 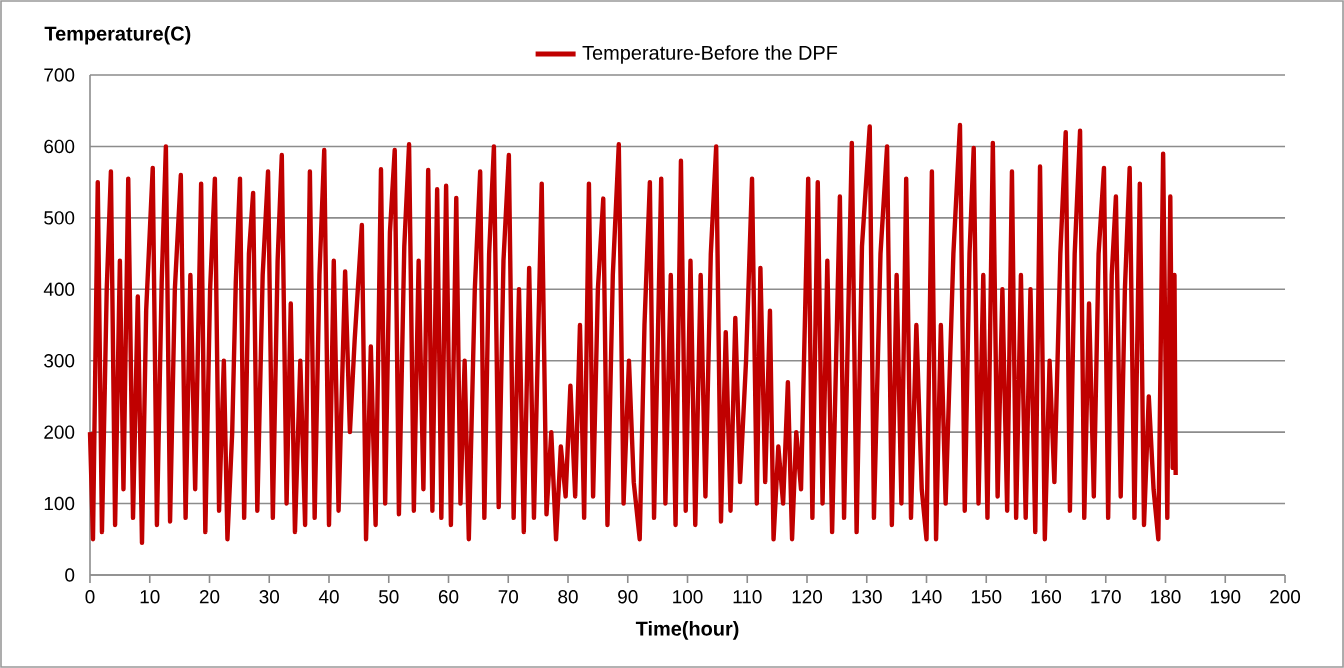 What do you see at coordinates (508, 597) in the screenshot?
I see `x-tick-label: 70` at bounding box center [508, 597].